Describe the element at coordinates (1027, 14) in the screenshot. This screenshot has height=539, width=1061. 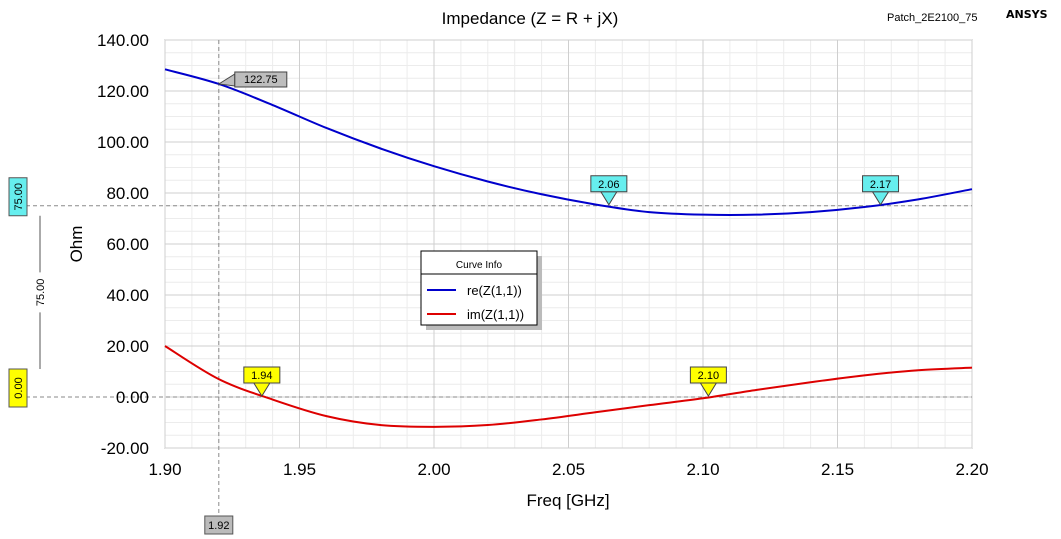
I see `ansys-logo: ANSYS` at that location.